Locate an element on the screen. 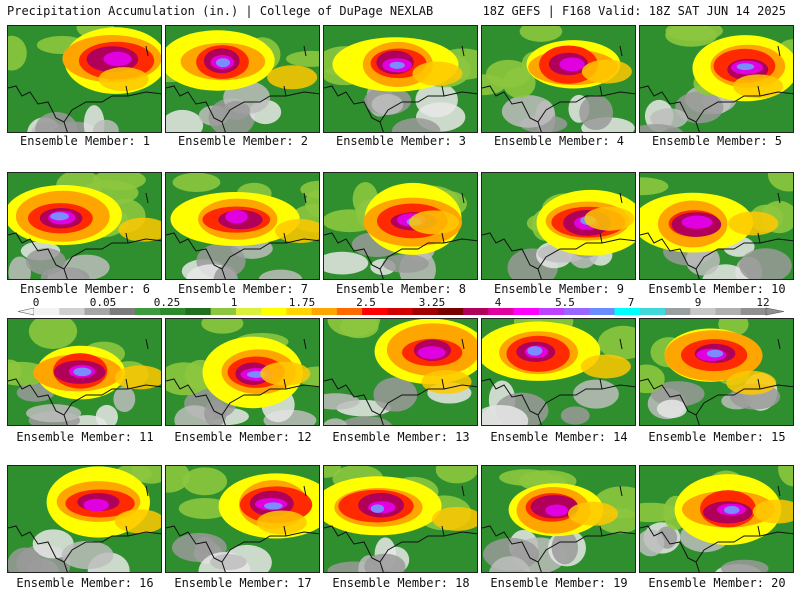  ensemble-member-label: Ensemble Member: 10 is located at coordinates (717, 289).